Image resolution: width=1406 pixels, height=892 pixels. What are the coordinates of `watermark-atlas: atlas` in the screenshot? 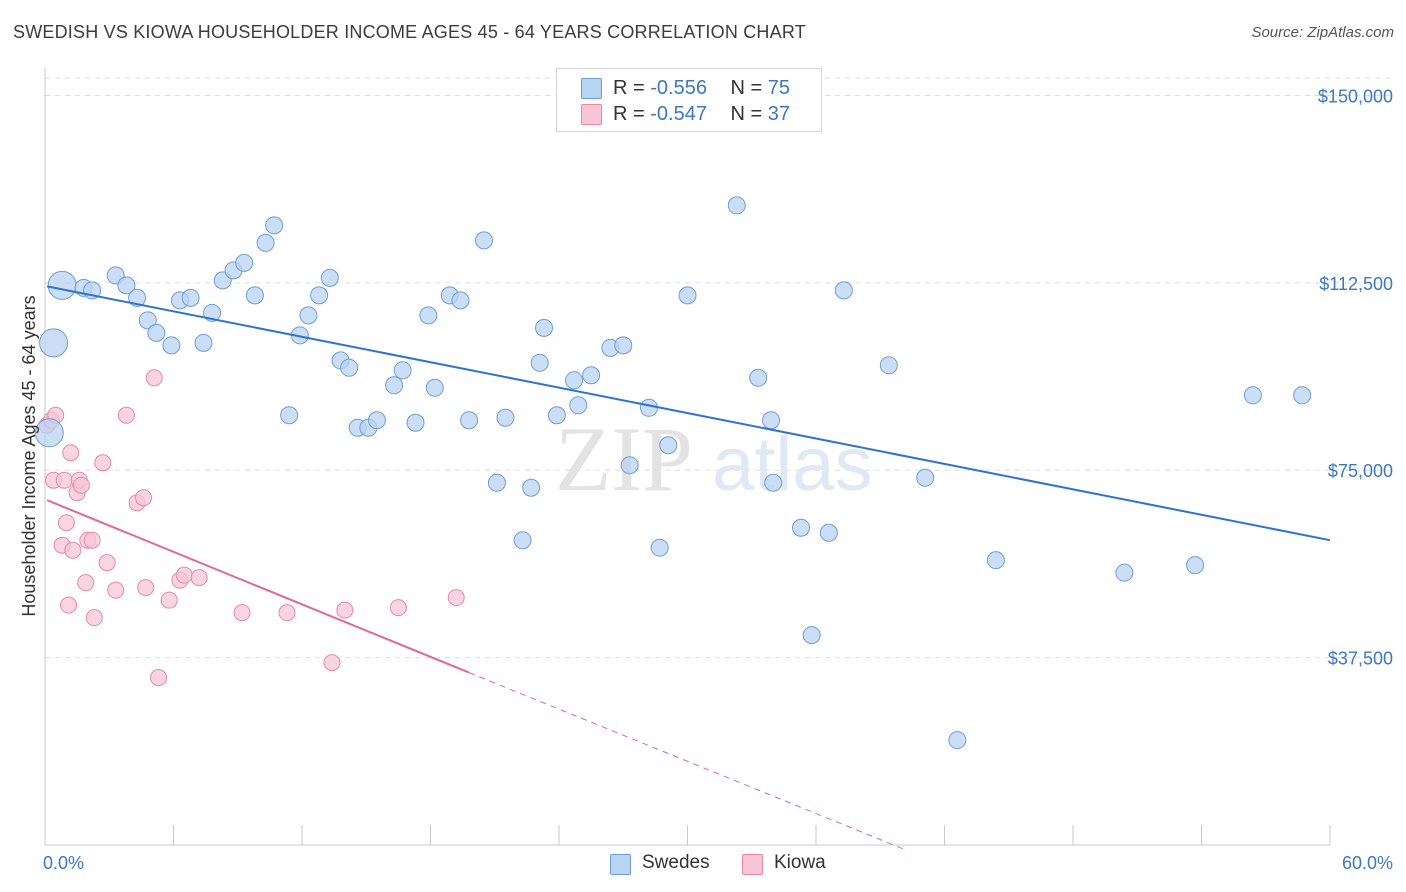 It's located at (792, 464).